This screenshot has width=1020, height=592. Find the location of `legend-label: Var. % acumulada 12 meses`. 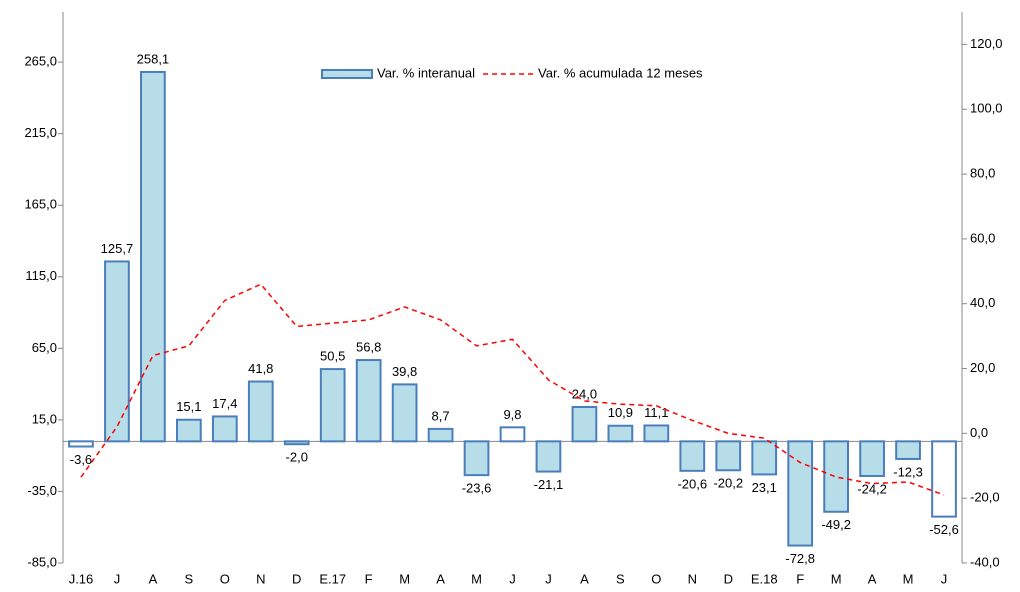

legend-label: Var. % acumulada 12 meses is located at coordinates (620, 72).